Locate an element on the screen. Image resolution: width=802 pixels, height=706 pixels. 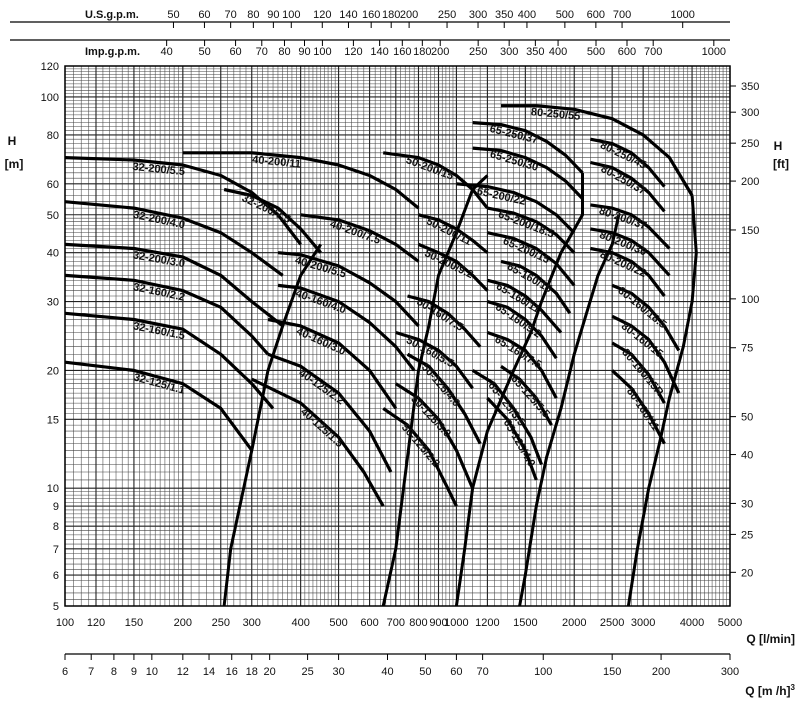
m3h-tick-label: 30 is located at coordinates (338, 672).